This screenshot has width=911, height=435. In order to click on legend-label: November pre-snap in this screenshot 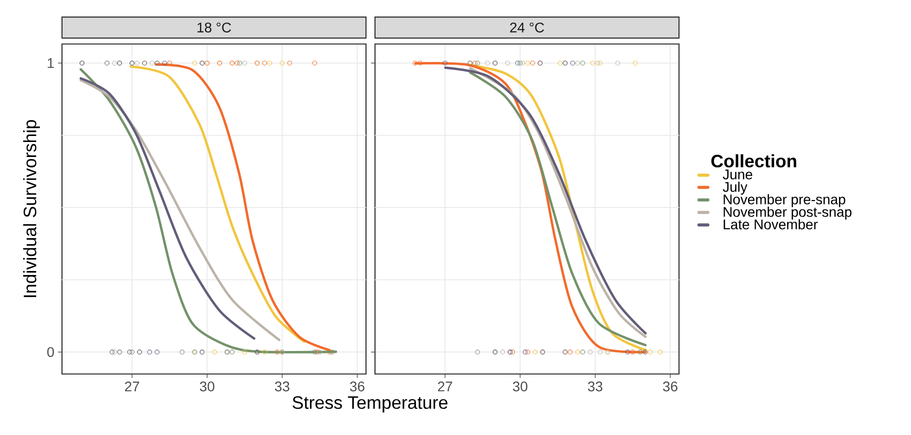, I will do `click(785, 201)`.